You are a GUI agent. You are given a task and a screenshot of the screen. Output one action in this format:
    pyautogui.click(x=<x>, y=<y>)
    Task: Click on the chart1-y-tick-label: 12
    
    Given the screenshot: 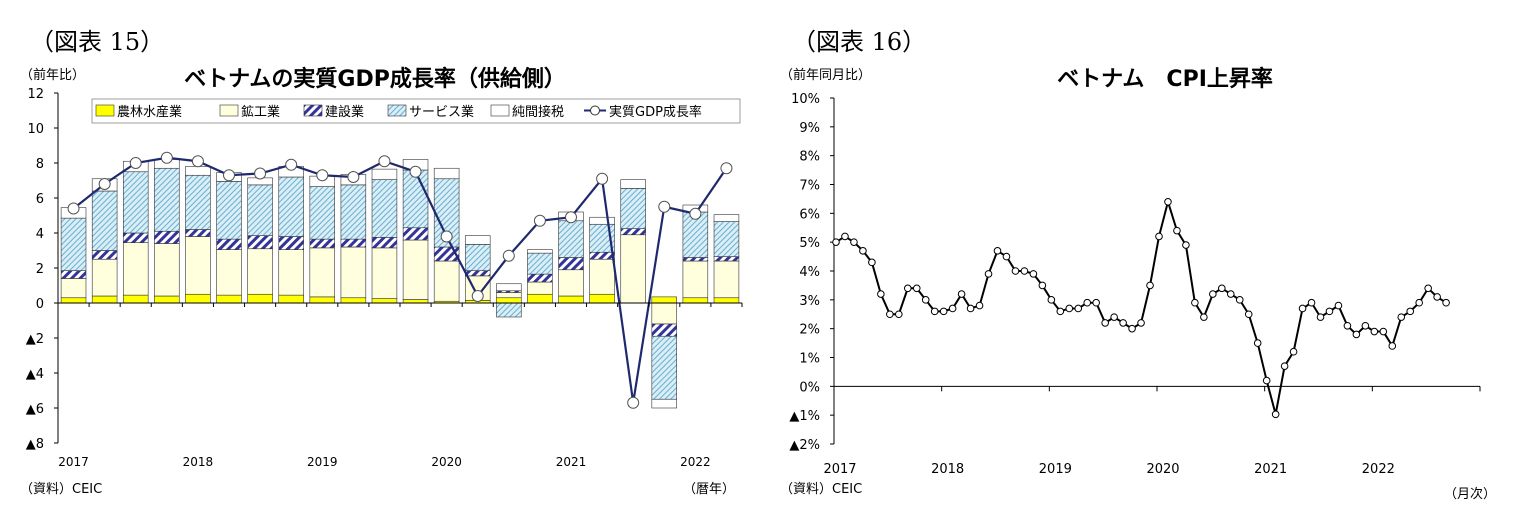 What is the action you would take?
    pyautogui.click(x=35, y=94)
    